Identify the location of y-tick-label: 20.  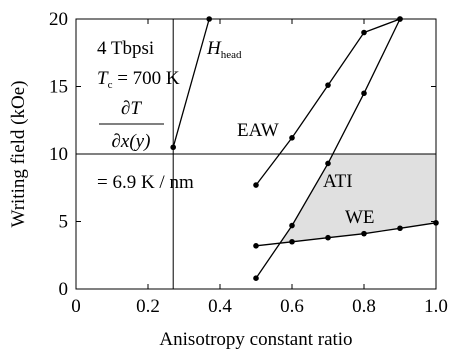
(58, 19).